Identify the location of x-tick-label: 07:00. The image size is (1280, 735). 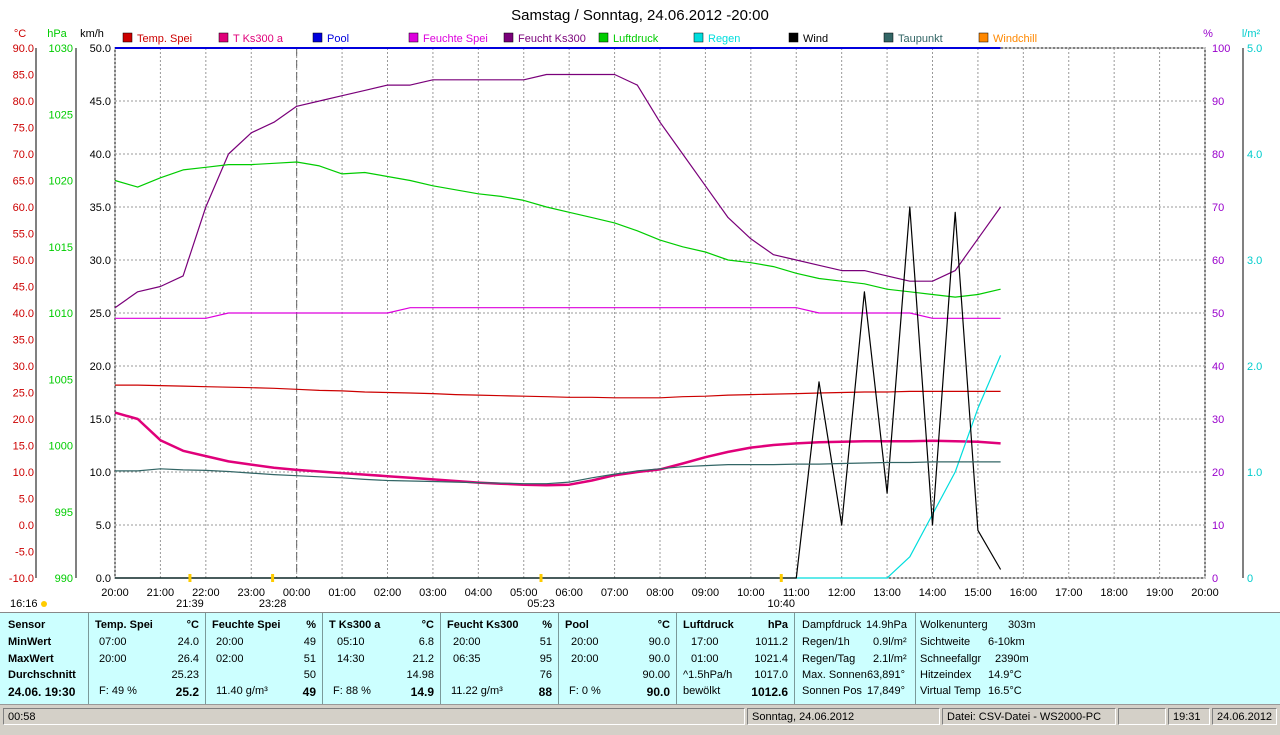
(615, 593).